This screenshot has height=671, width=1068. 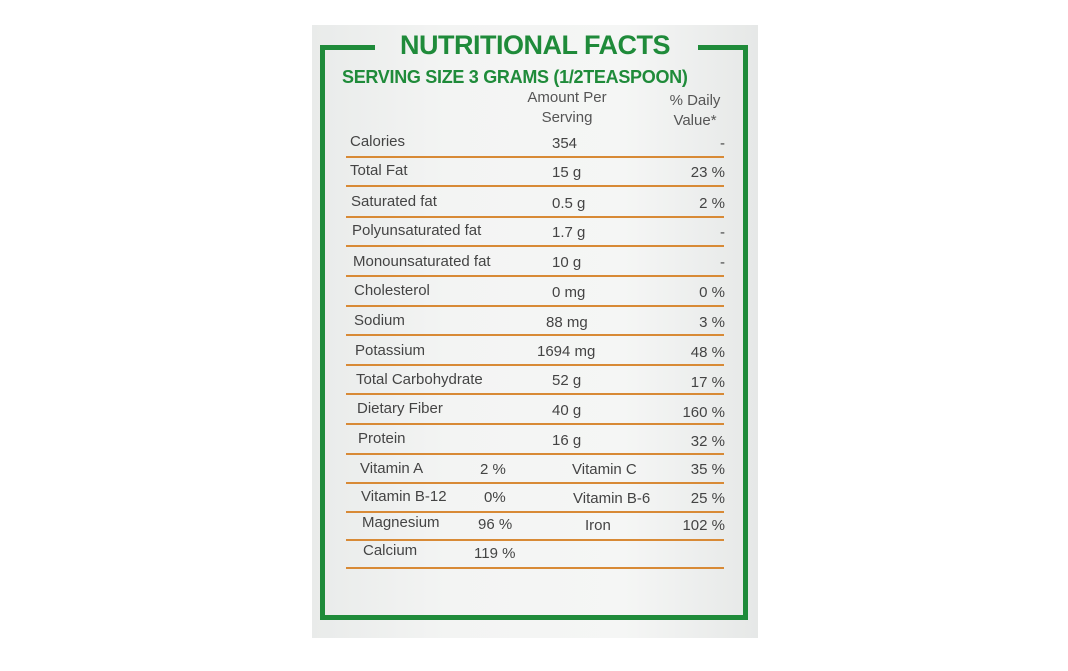 I want to click on frame-right, so click(x=745, y=332).